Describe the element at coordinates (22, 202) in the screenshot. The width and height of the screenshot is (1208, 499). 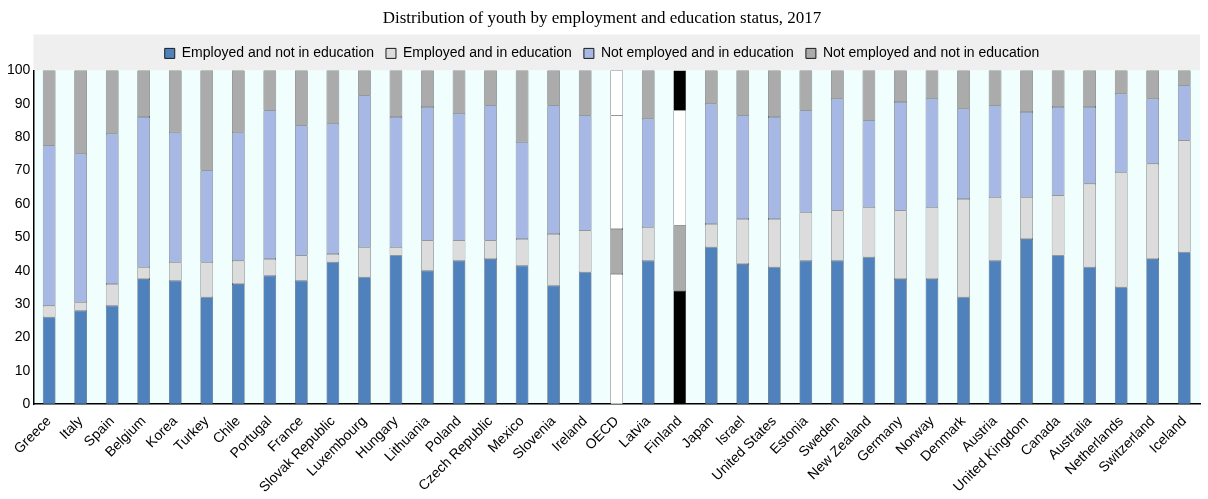
I see `y-tick-label: 60` at that location.